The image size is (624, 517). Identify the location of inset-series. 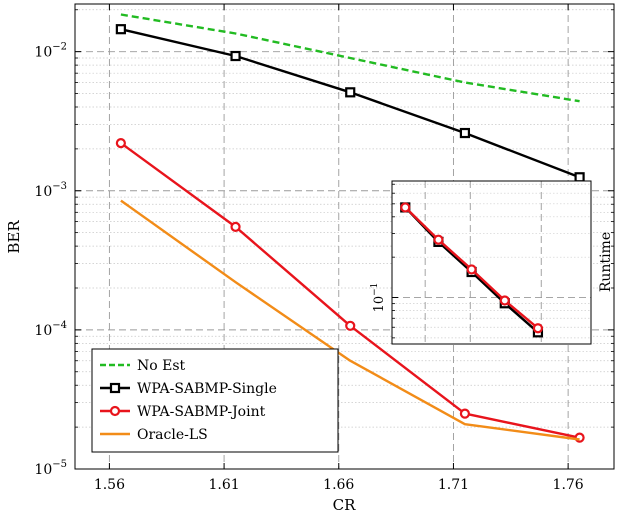
(472, 270).